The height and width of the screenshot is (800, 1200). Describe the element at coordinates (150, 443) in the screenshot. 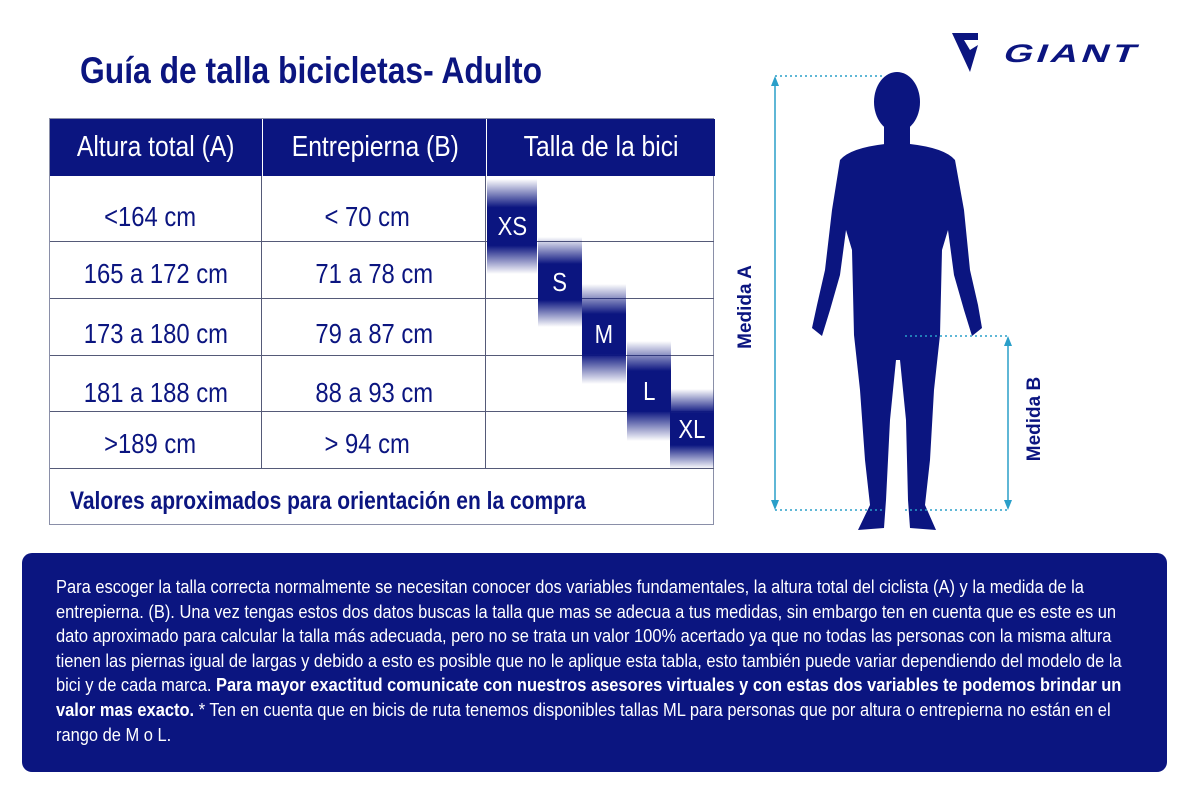

I see `row-4-altura: >189 cm` at that location.